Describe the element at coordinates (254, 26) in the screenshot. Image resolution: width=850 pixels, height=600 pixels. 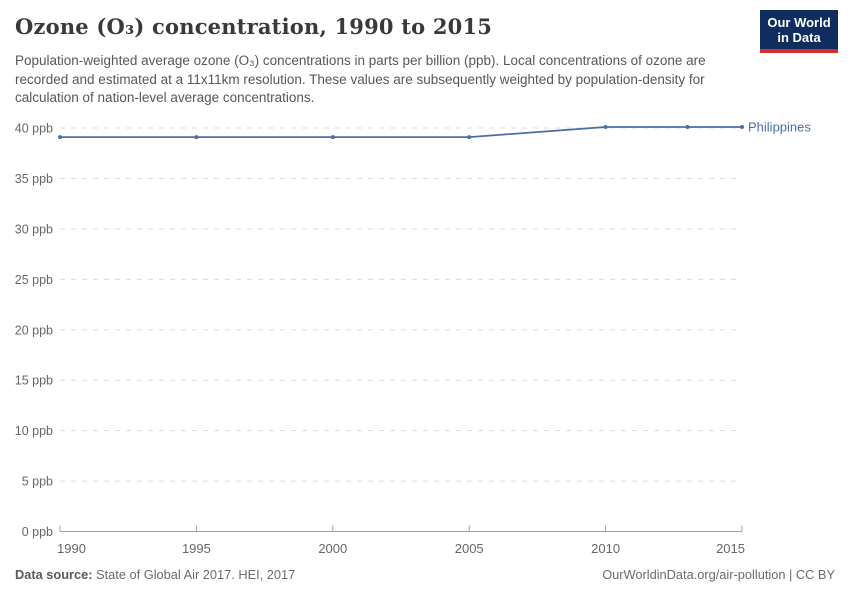
I see `page-title: Ozone (O₃) concentration, 1990 to 2015` at that location.